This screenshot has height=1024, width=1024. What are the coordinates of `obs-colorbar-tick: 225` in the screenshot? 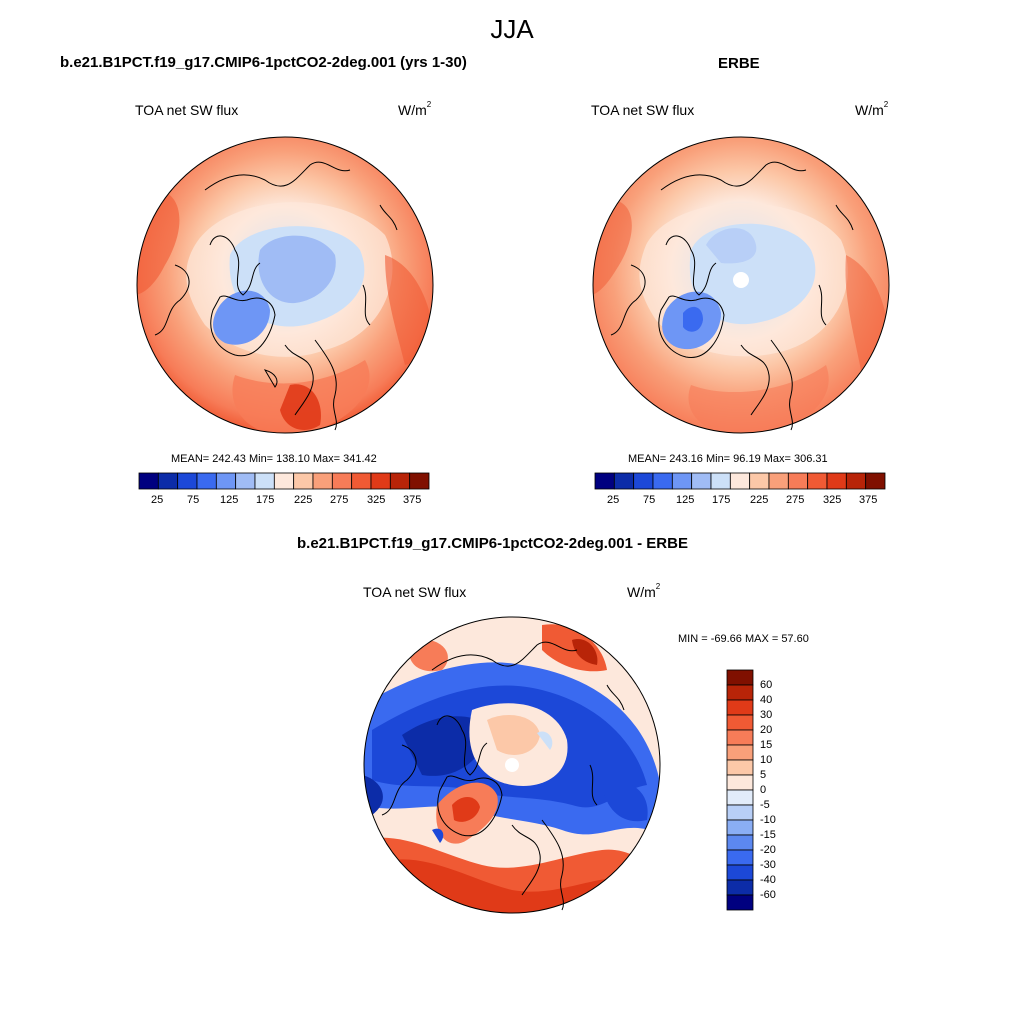 It's located at (759, 500).